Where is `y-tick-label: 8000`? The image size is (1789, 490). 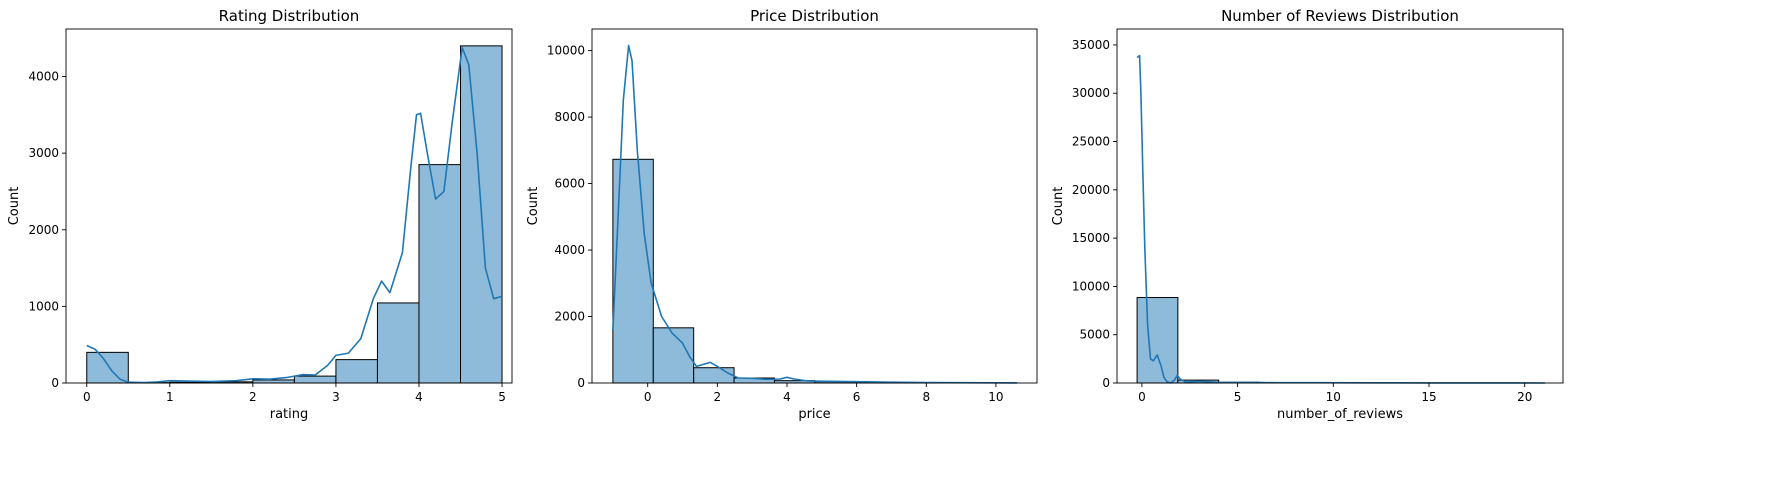
y-tick-label: 8000 is located at coordinates (569, 117).